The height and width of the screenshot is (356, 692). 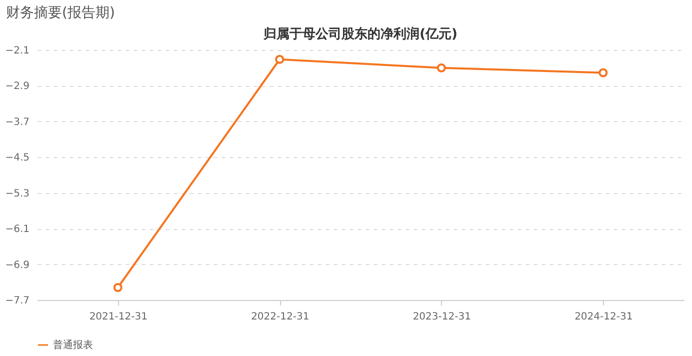 I want to click on y-tick-label: −2.9, so click(x=17, y=86).